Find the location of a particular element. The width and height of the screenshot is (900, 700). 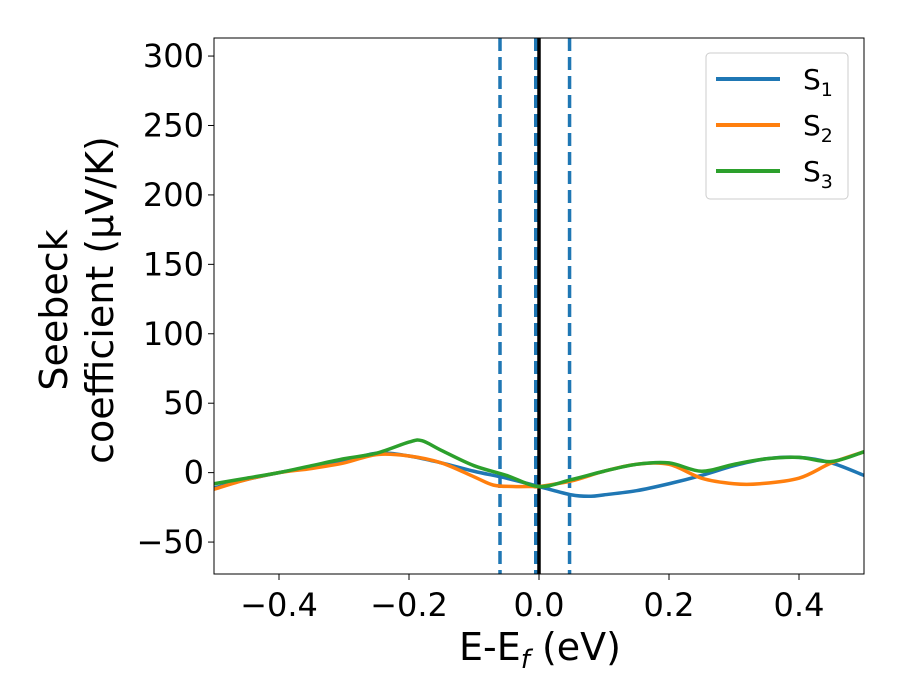

series-lines is located at coordinates (539, 468).